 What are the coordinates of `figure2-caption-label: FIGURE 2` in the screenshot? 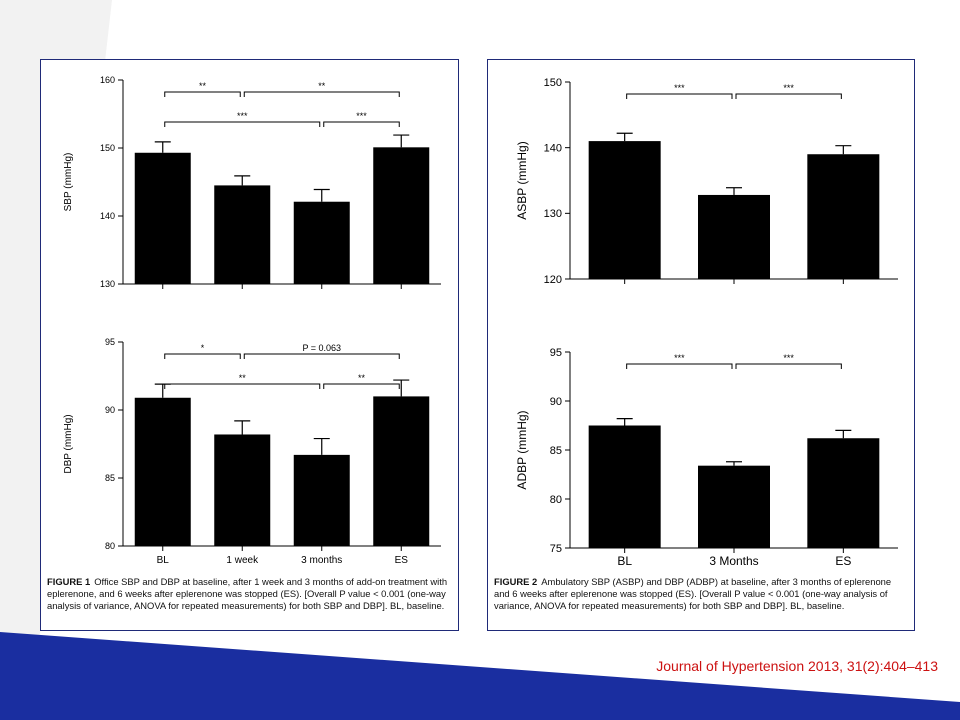 It's located at (516, 581).